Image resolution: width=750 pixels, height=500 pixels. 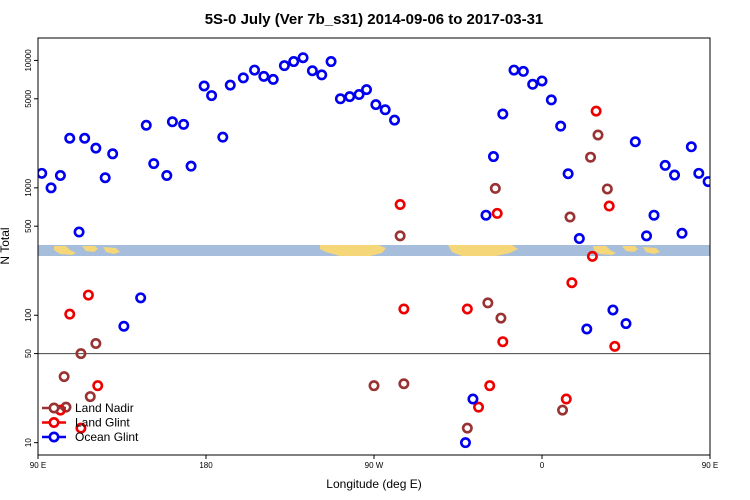 I want to click on map-strip, so click(x=374, y=250).